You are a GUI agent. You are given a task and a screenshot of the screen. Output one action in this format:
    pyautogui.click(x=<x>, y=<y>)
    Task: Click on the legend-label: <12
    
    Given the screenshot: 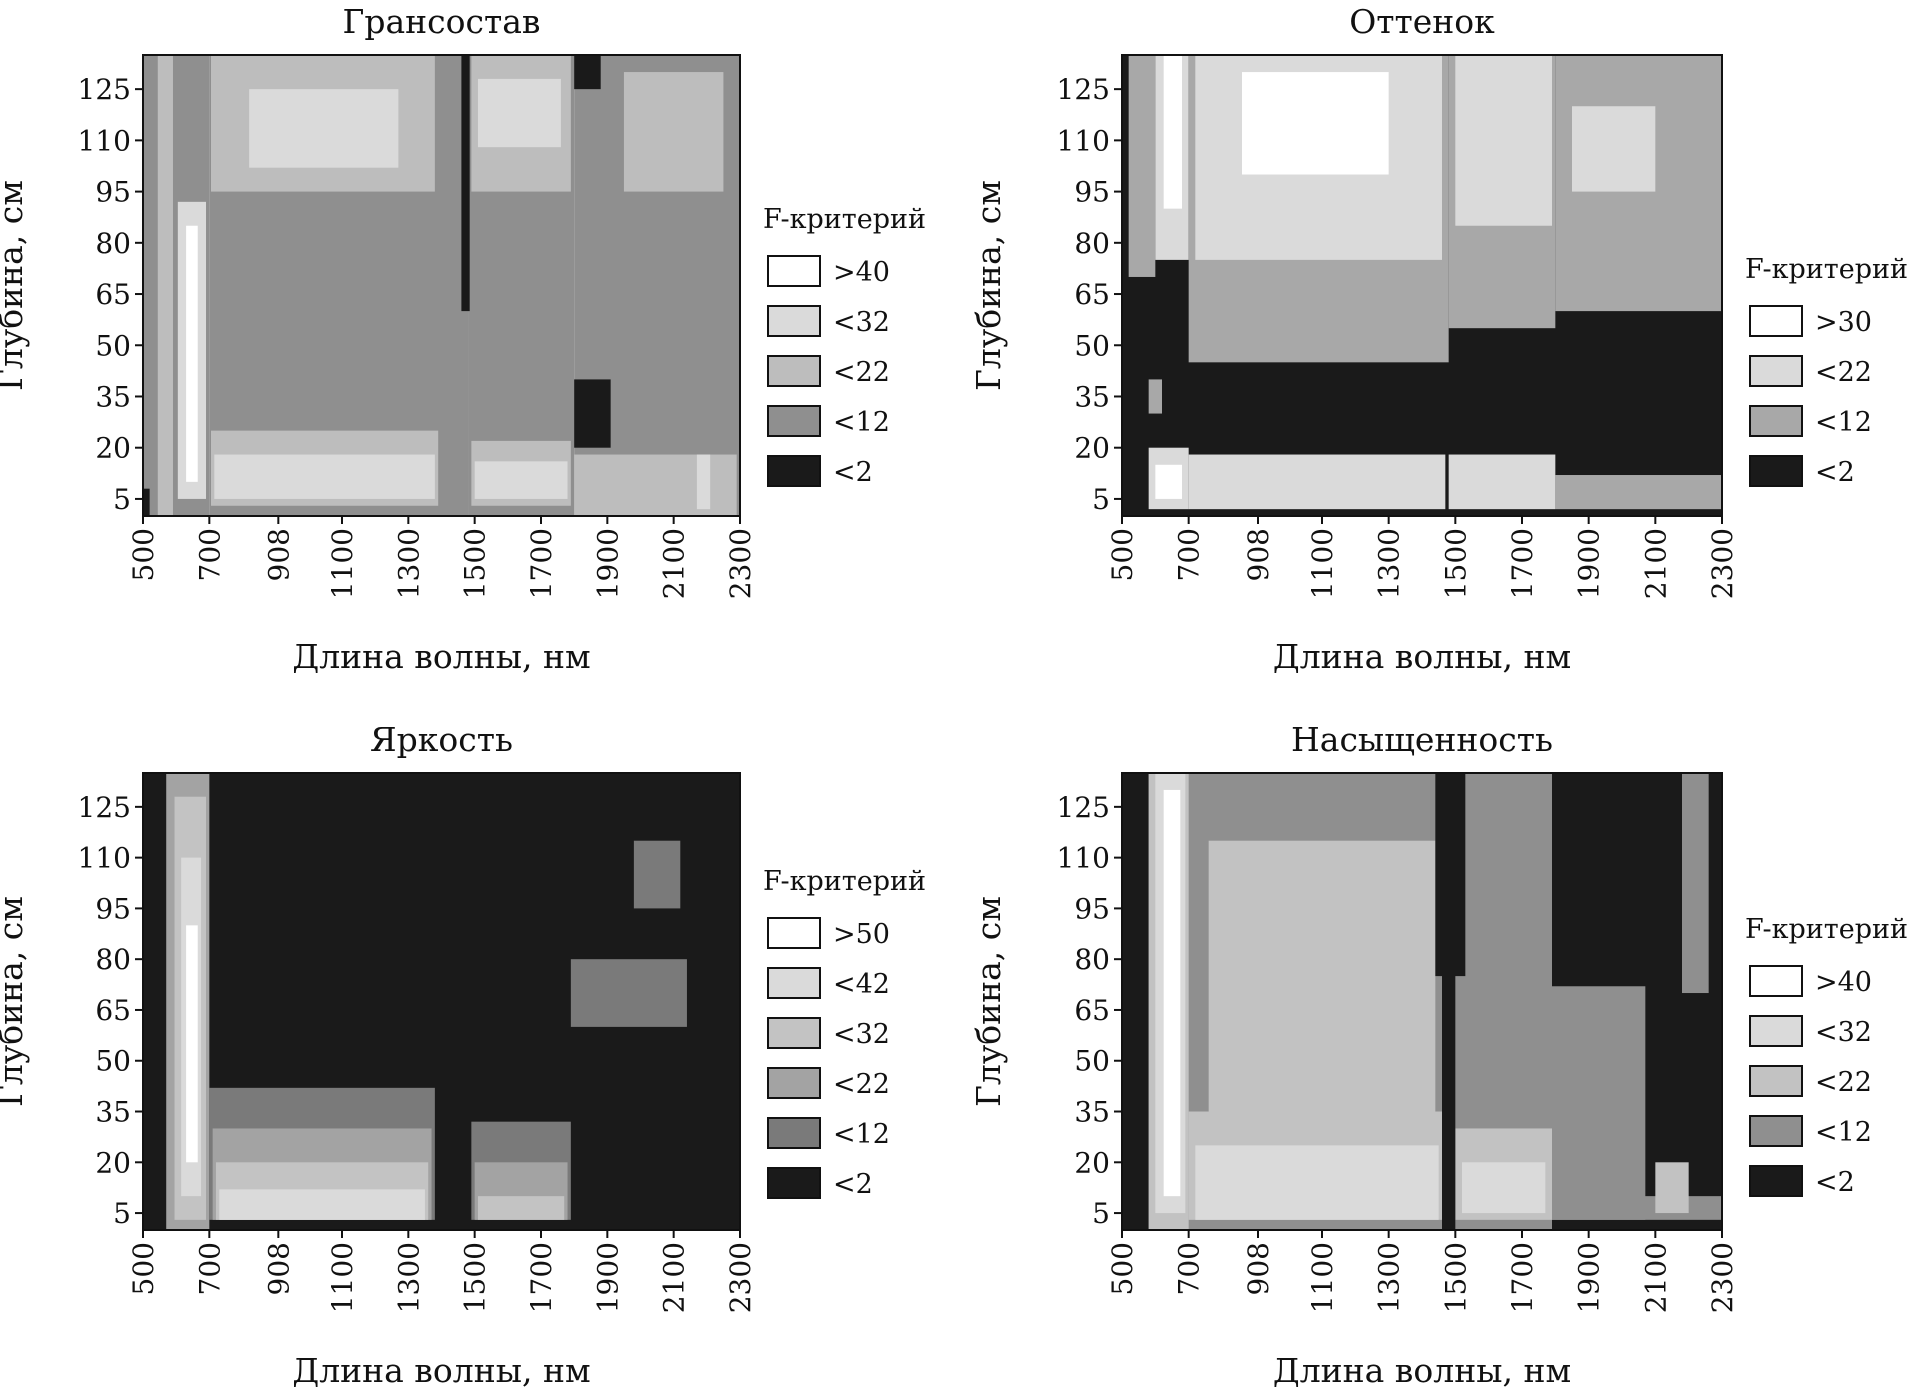 What is the action you would take?
    pyautogui.click(x=1843, y=1132)
    